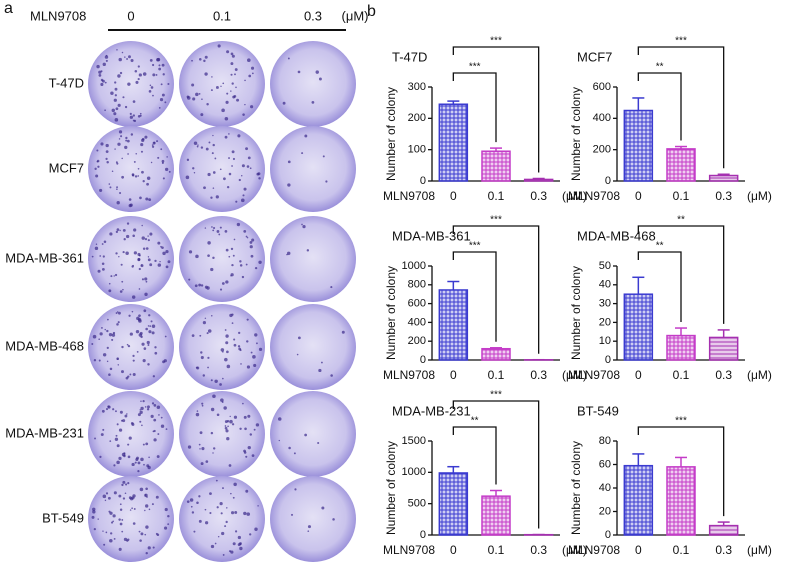  What do you see at coordinates (681, 375) in the screenshot?
I see `x-tick-label: 0.1` at bounding box center [681, 375].